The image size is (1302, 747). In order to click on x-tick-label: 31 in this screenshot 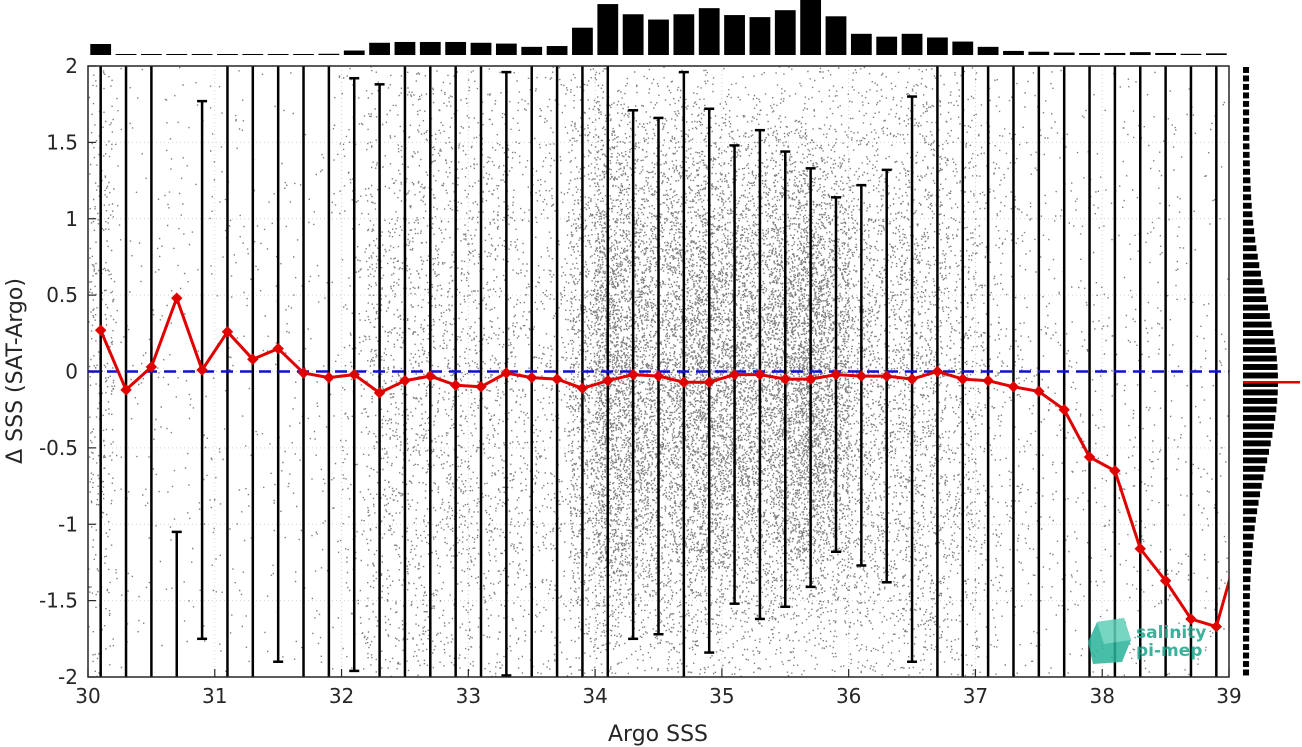, I will do `click(214, 696)`.